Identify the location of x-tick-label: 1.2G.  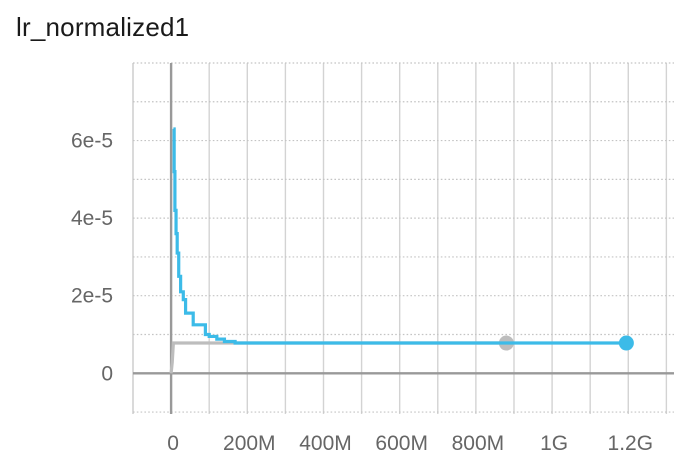
(631, 443).